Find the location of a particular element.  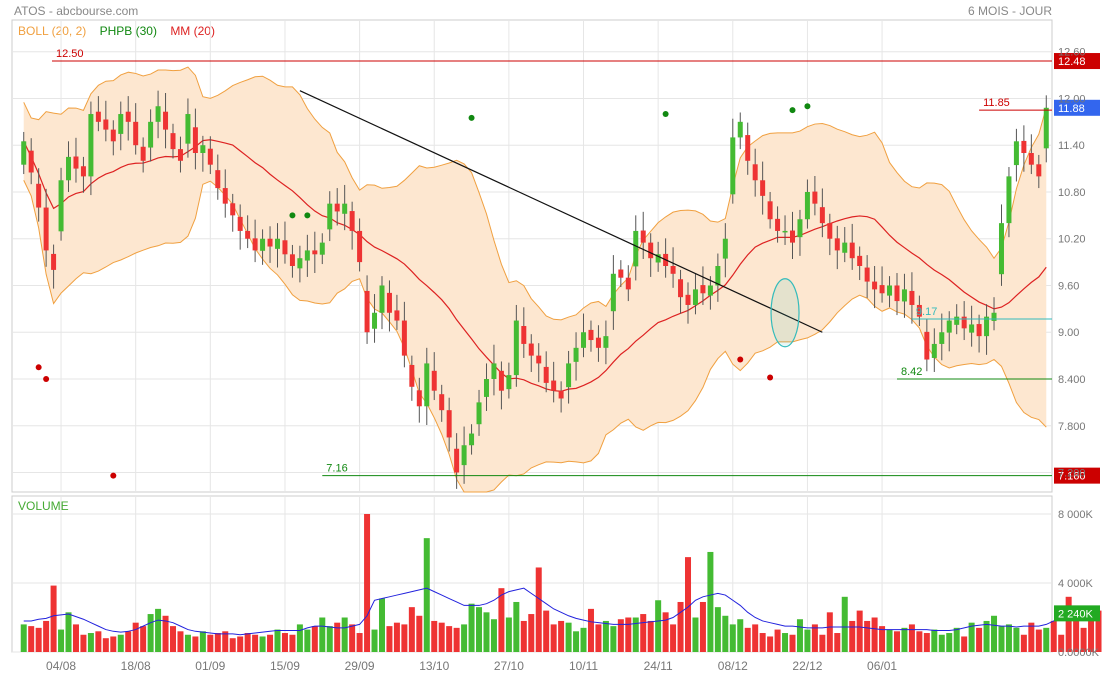

legend-mm: MM (20) is located at coordinates (192, 31).